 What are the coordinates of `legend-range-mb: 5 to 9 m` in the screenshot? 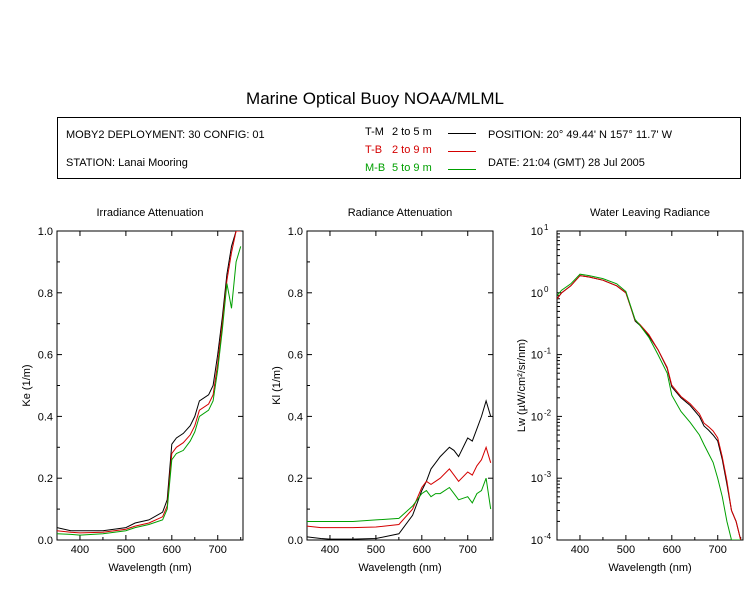 It's located at (412, 168).